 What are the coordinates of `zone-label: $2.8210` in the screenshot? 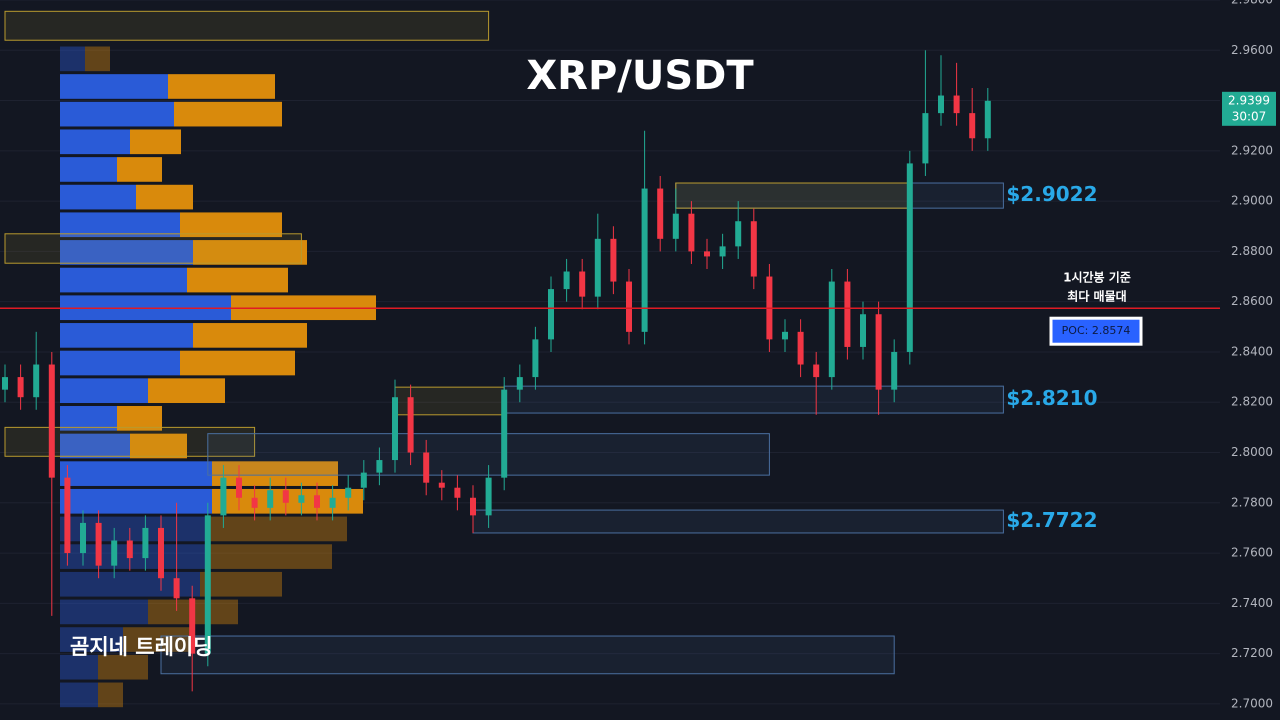 It's located at (1051, 398).